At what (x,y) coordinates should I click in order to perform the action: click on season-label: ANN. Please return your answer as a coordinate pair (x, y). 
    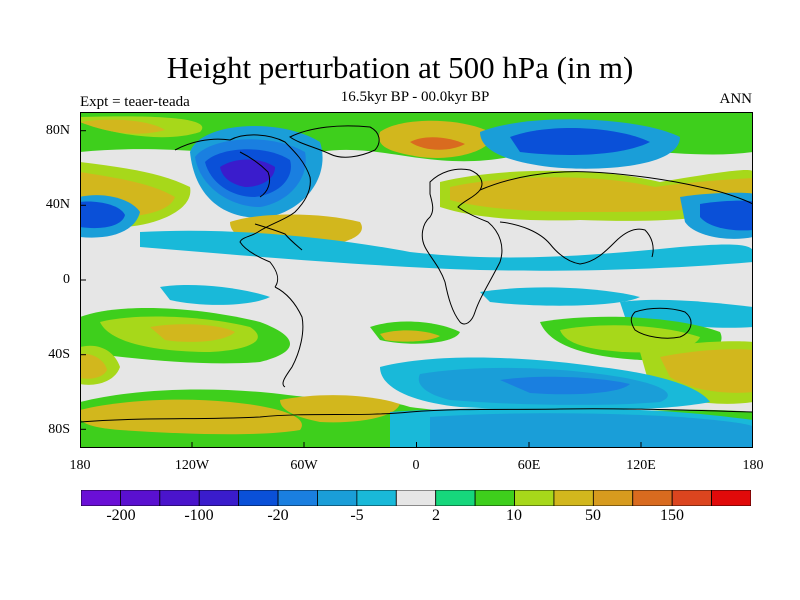
    Looking at the image, I should click on (736, 99).